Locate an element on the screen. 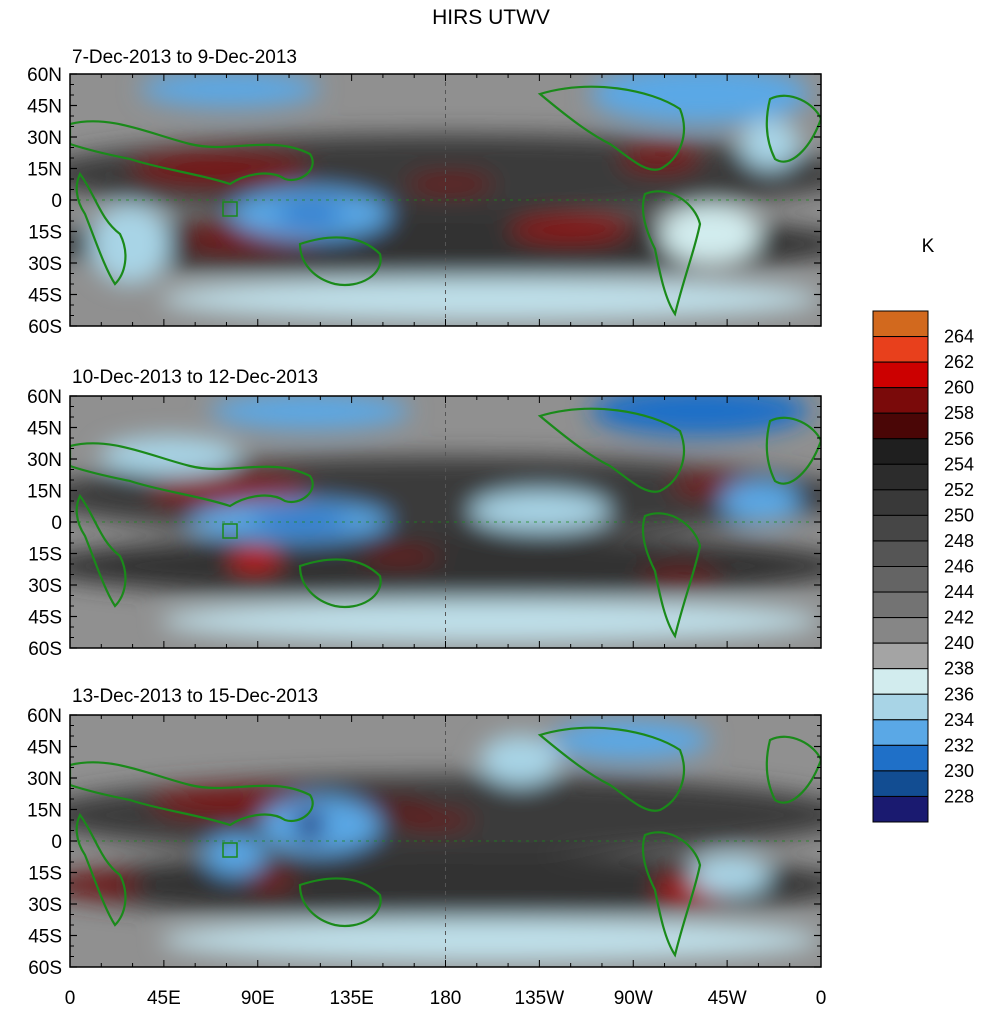 The width and height of the screenshot is (983, 1014). colorbar-unit-label: K is located at coordinates (928, 246).